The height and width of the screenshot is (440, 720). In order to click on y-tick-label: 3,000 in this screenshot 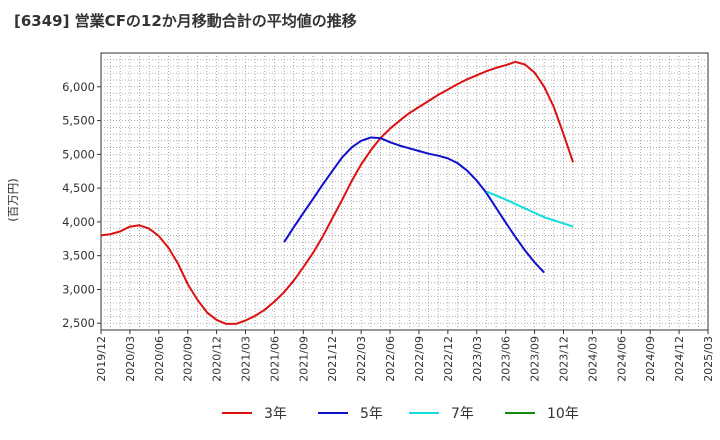, I will do `click(78, 289)`.